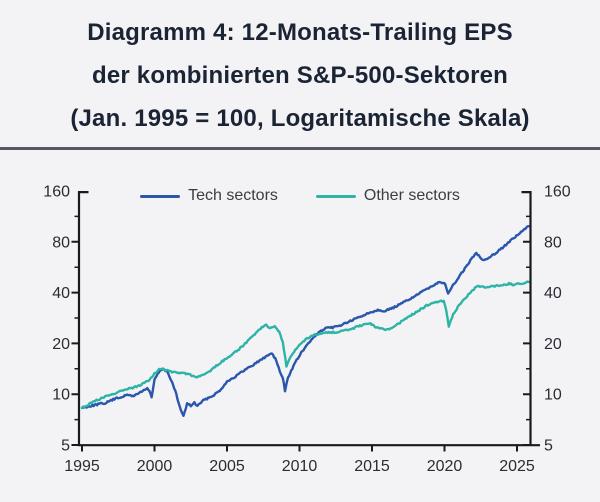 This screenshot has width=600, height=502. I want to click on y-axis-label-left-10: 10, so click(61, 395).